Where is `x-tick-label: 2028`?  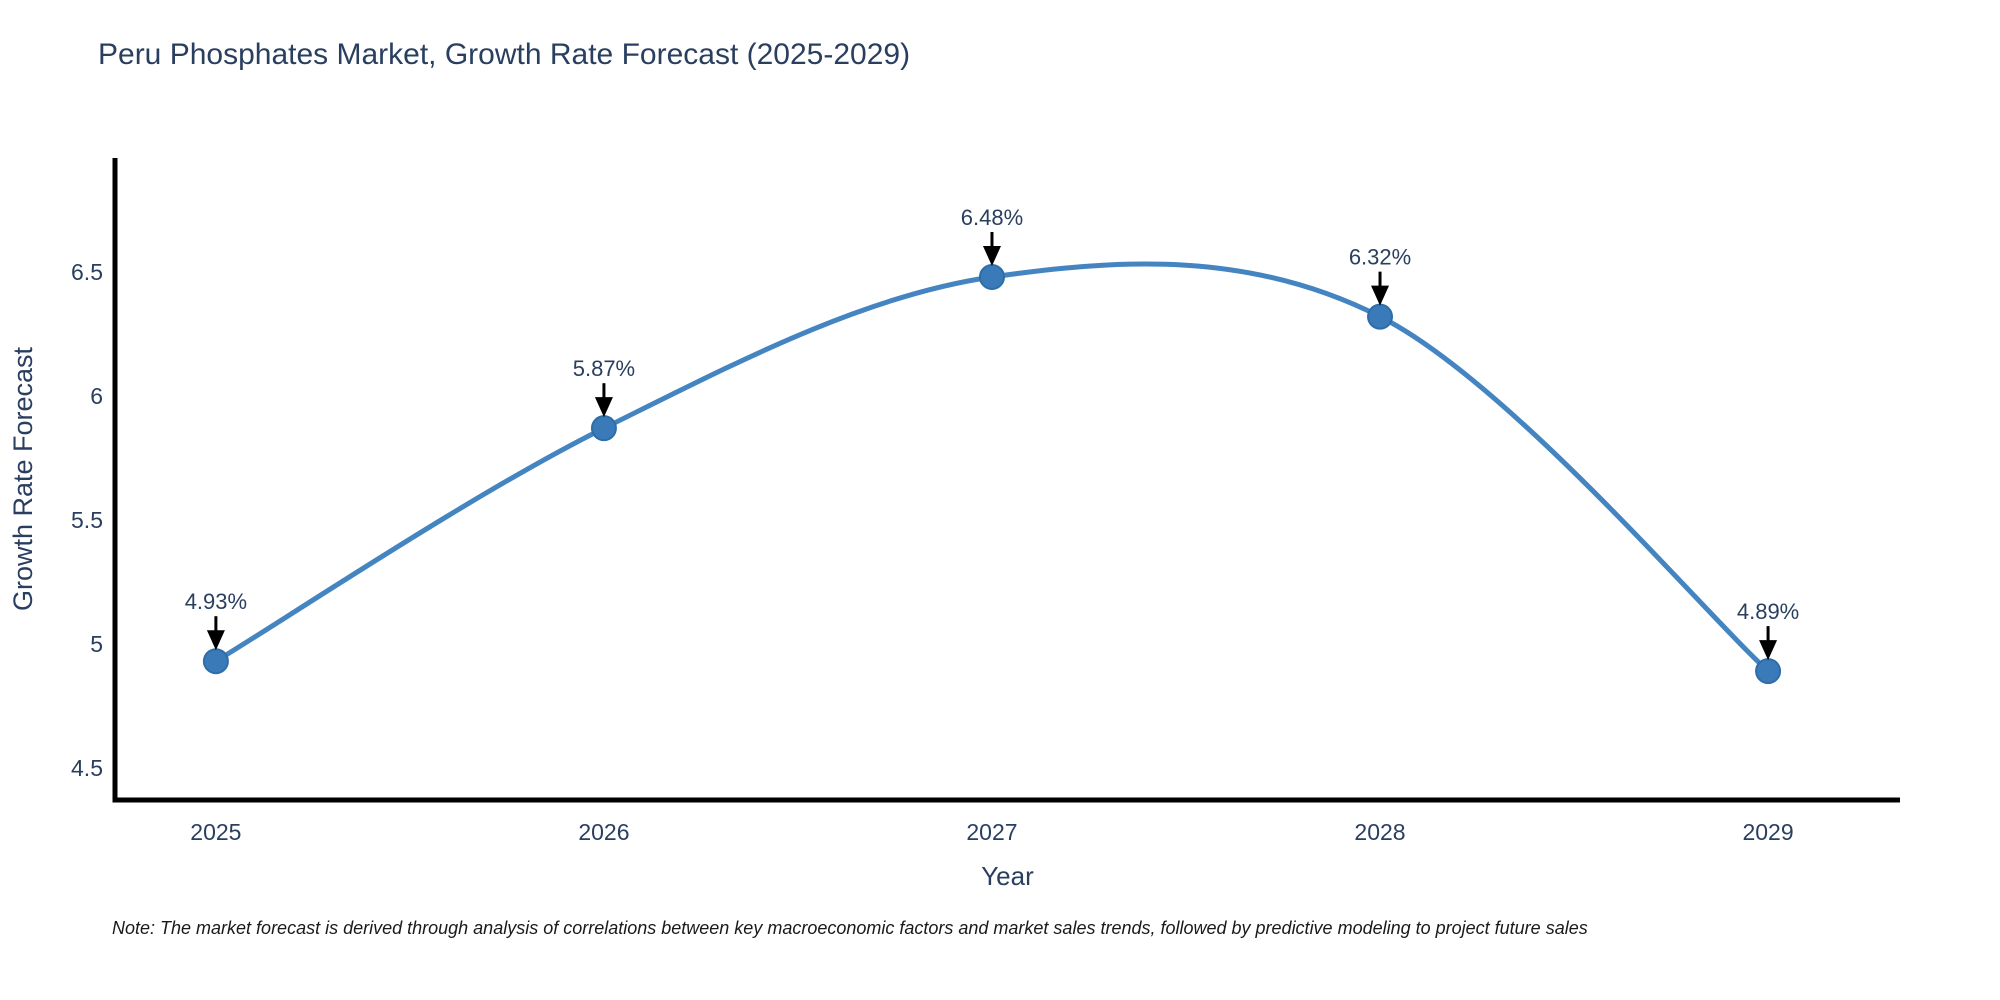
x-tick-label: 2028 is located at coordinates (1379, 832).